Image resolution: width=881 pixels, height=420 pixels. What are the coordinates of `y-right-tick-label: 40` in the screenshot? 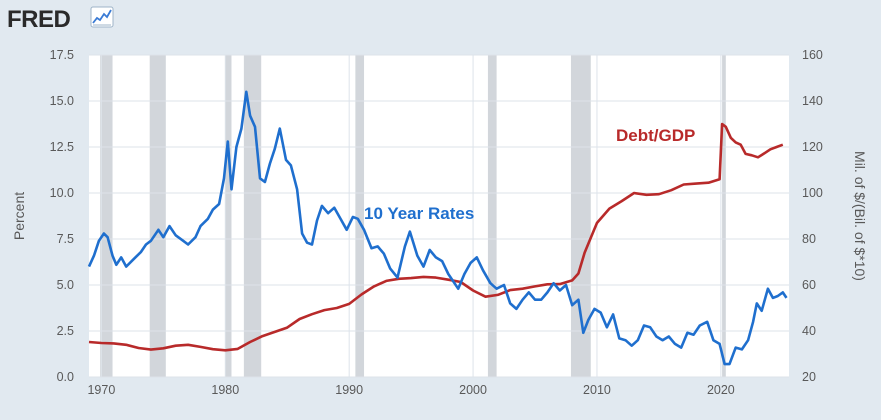 It's located at (809, 331).